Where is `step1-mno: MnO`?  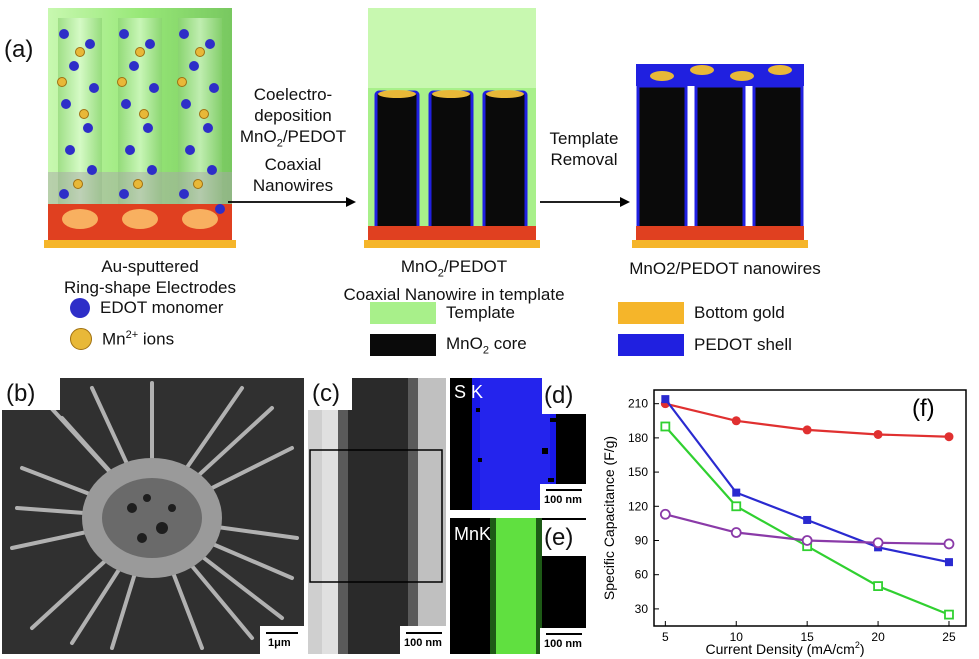 step1-mno: MnO is located at coordinates (258, 136).